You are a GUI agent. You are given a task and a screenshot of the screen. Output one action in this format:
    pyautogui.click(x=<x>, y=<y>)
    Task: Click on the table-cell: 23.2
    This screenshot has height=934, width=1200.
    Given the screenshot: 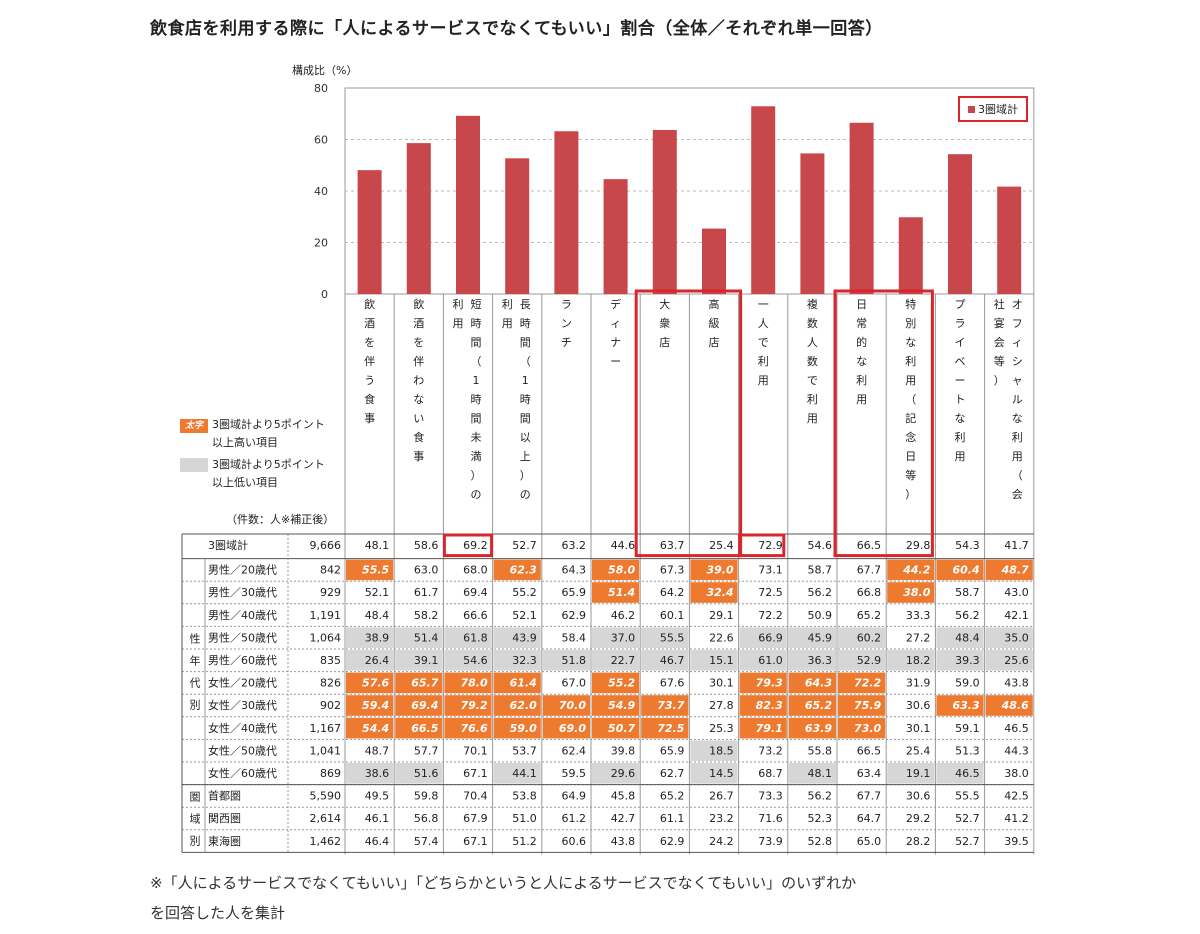 What is the action you would take?
    pyautogui.click(x=721, y=818)
    